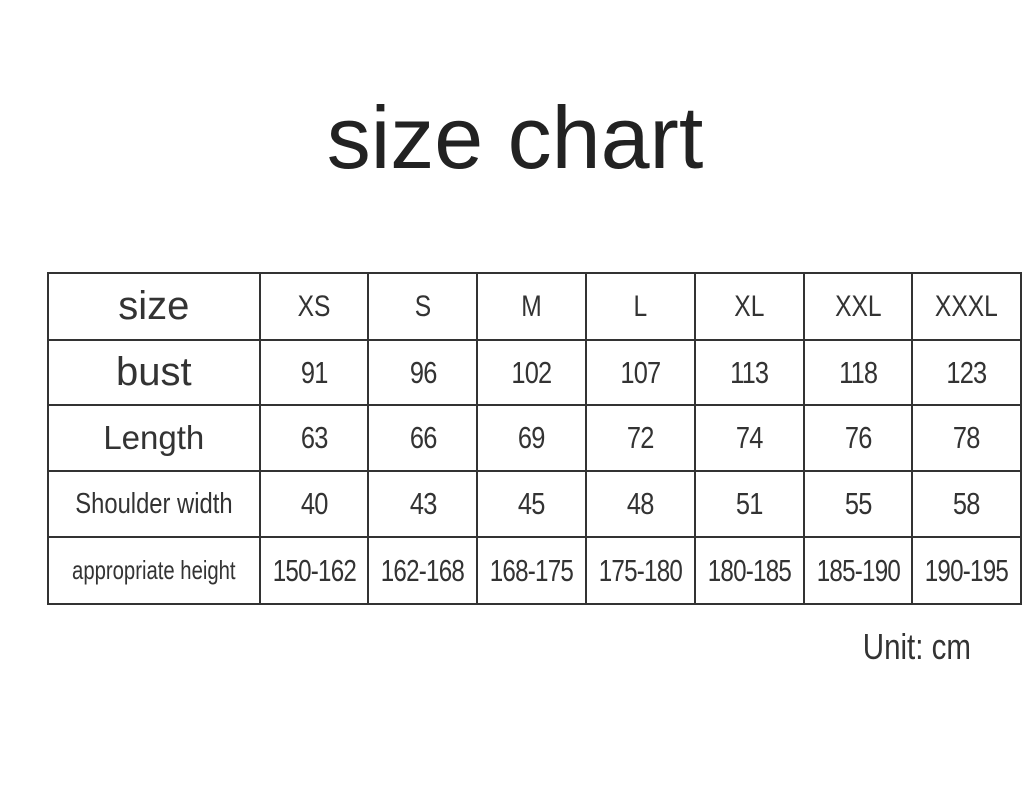 Image resolution: width=1024 pixels, height=796 pixels. I want to click on header-text: M, so click(531, 306).